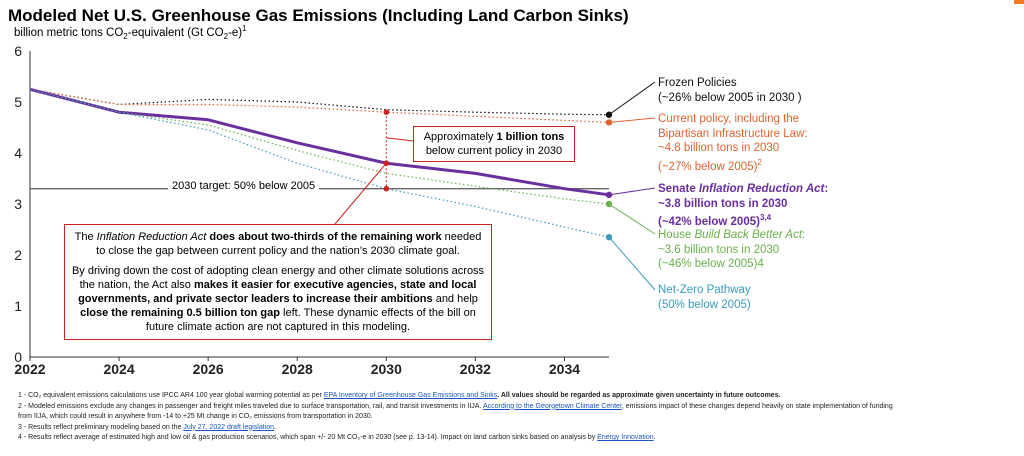 This screenshot has height=456, width=1024. Describe the element at coordinates (704, 297) in the screenshot. I see `label-net-zero: Net-Zero Pathway (50% below 2005)` at that location.